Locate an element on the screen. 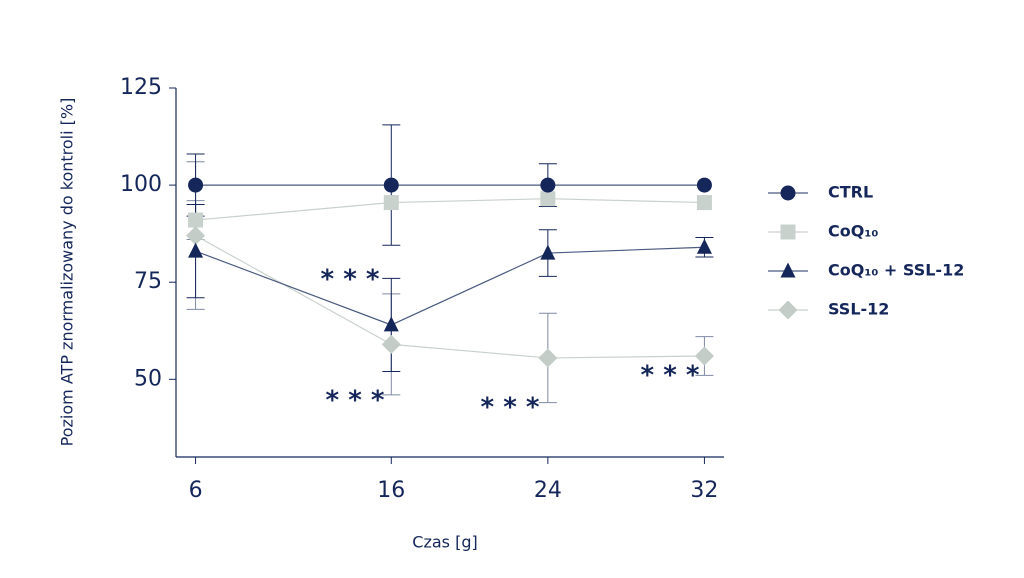 The height and width of the screenshot is (578, 1024). x-tick-label: 24 is located at coordinates (548, 490).